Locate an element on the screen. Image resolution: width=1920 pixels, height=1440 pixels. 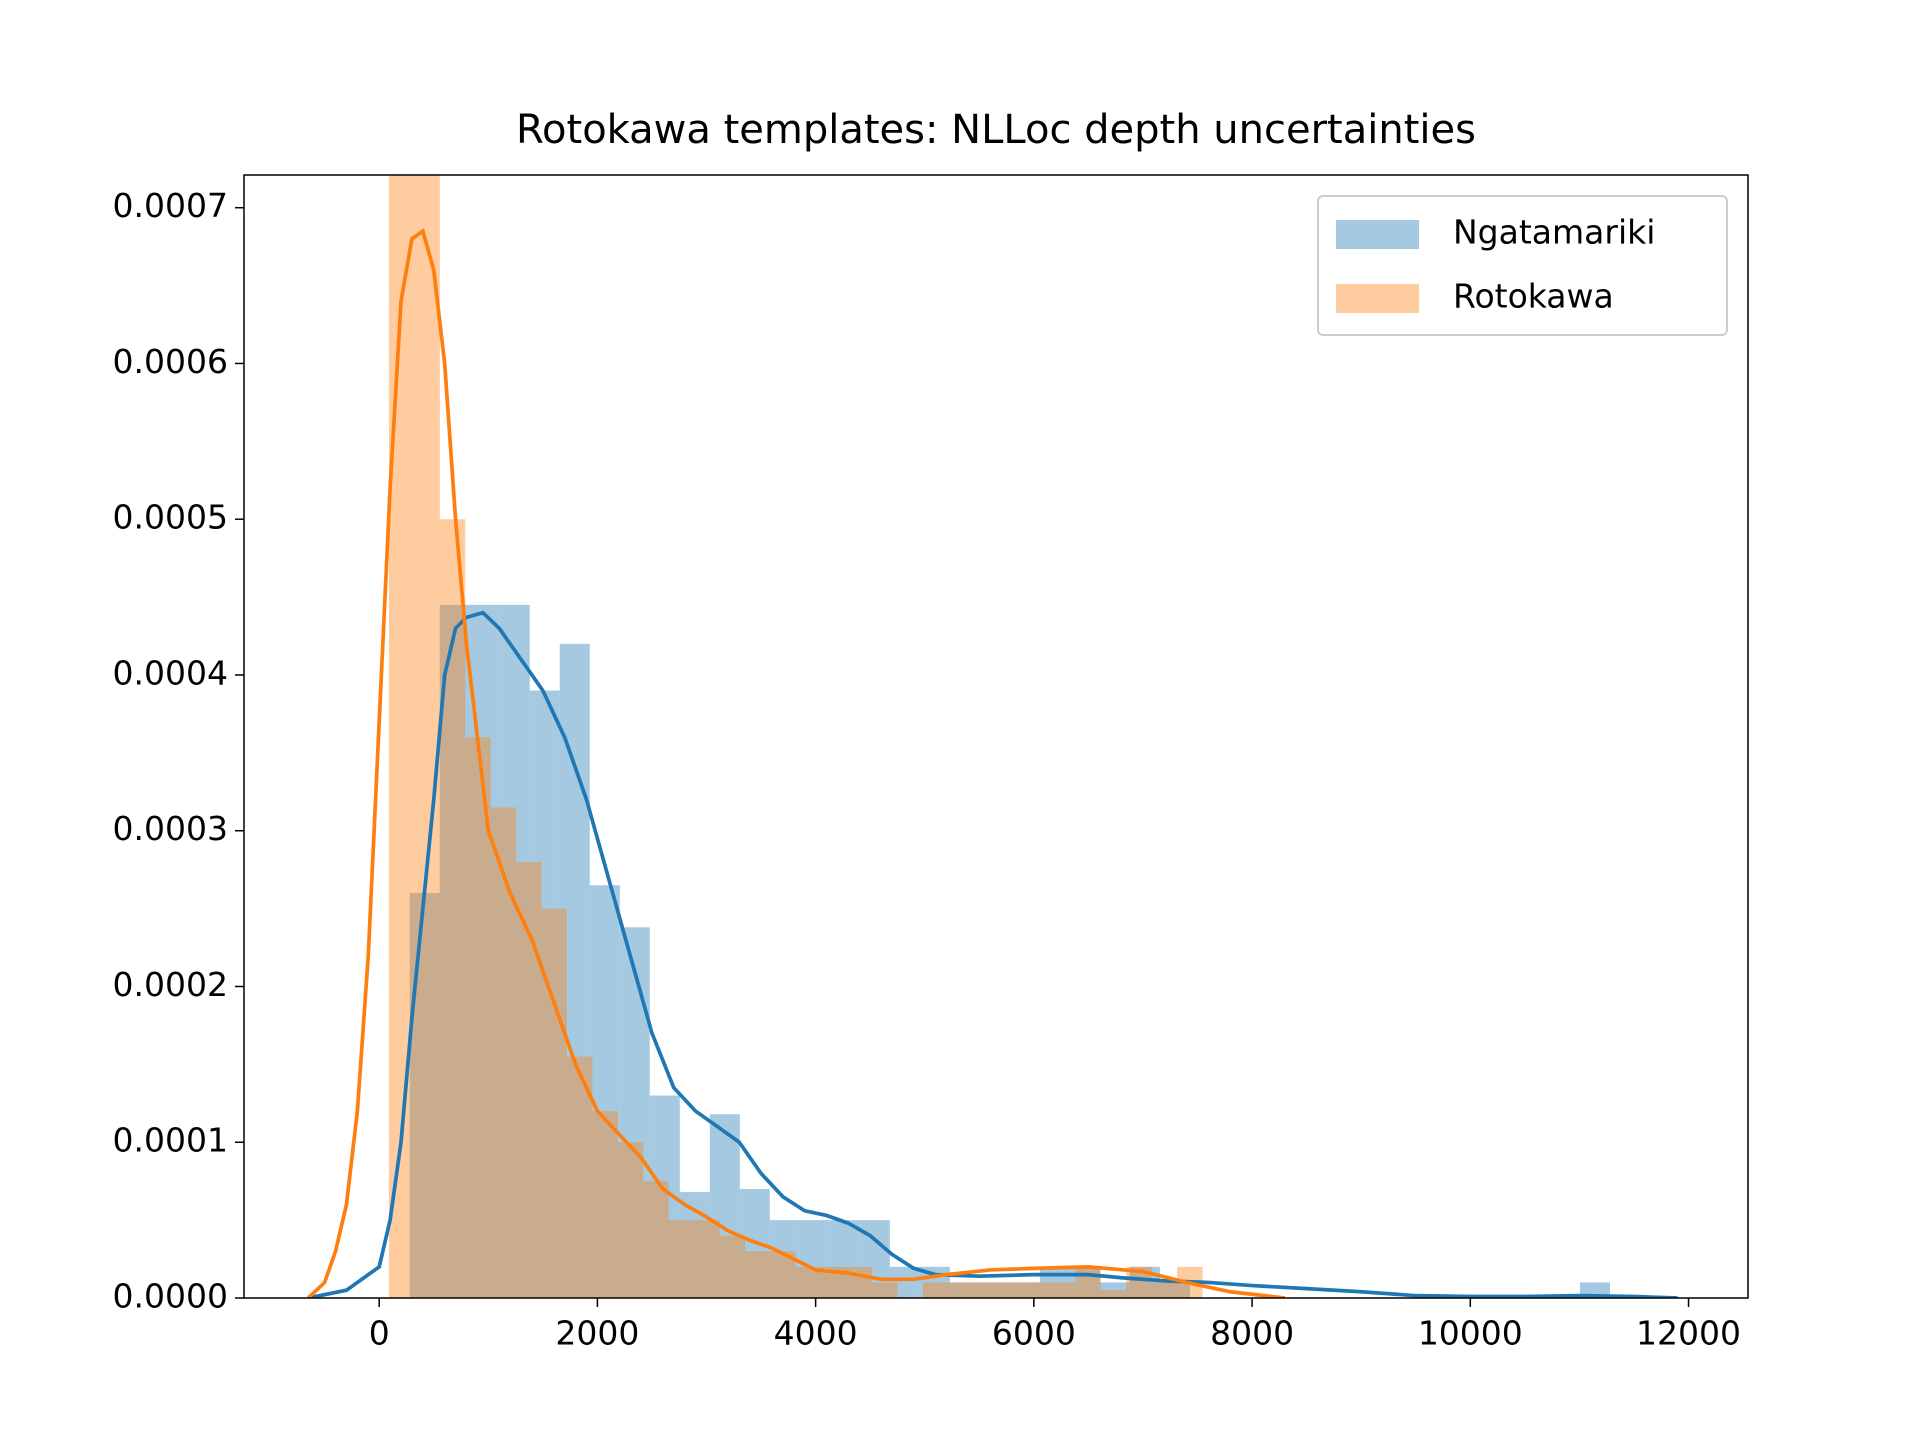
y-tick-label: 0.0002 is located at coordinates (170, 984).